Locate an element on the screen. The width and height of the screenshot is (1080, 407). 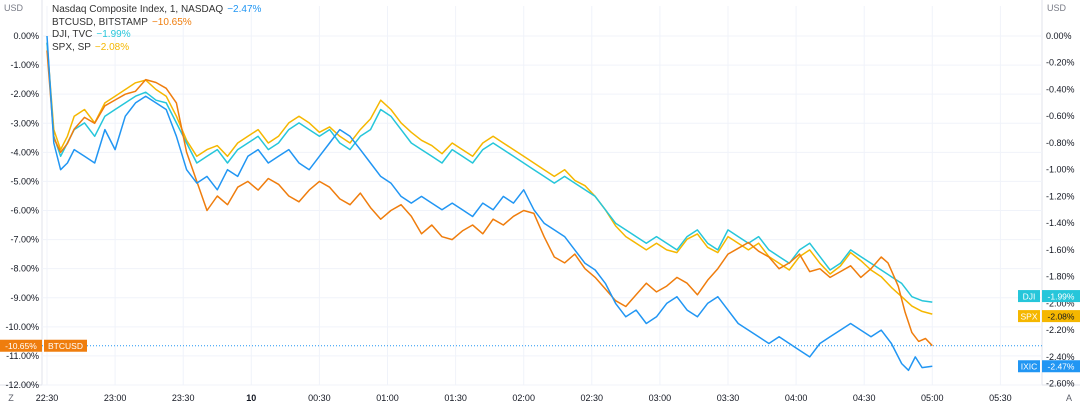
right-axis-tick-label: -0.60% is located at coordinates (1060, 116).